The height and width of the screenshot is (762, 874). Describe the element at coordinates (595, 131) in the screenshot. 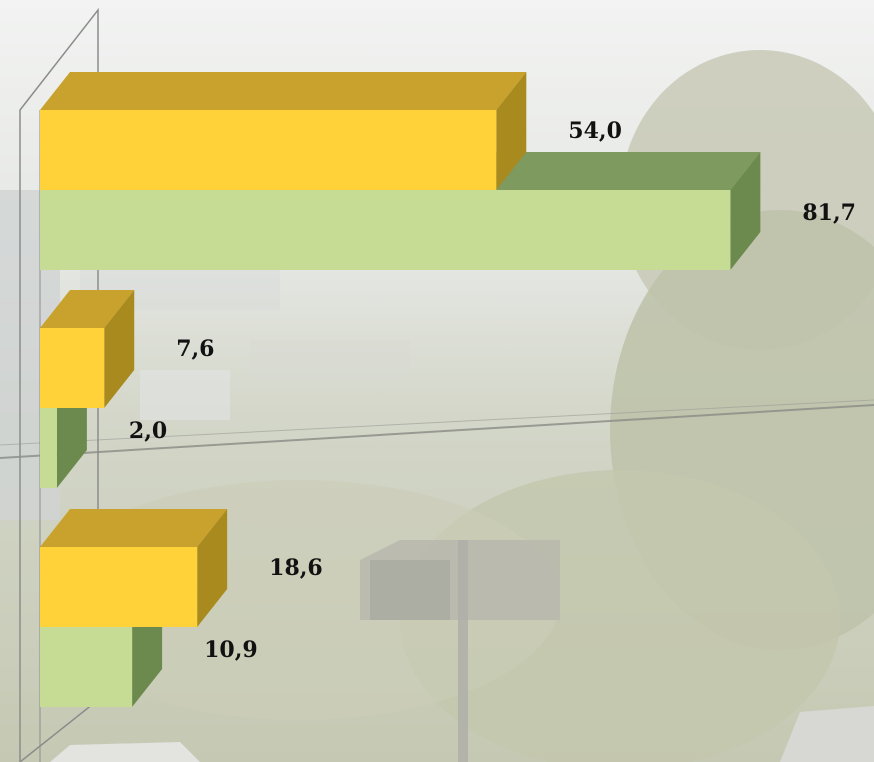

I see `value-label-1-1: 54,0` at that location.